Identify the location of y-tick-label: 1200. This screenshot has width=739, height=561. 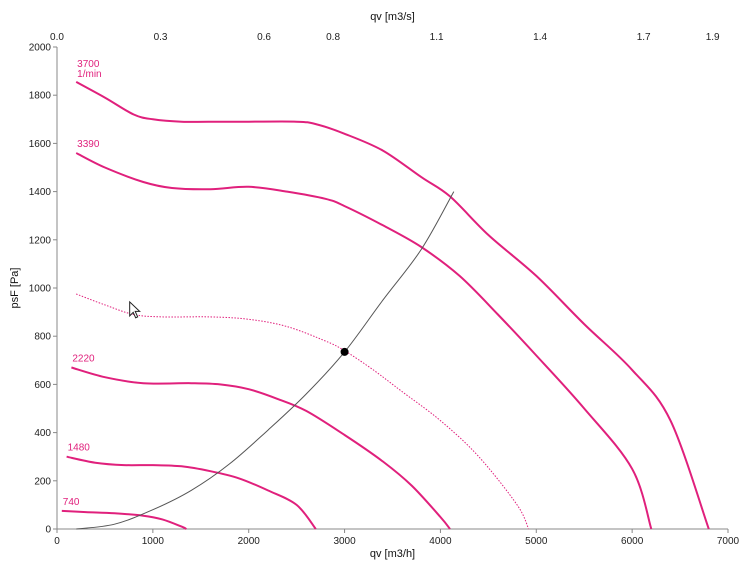
(40, 240).